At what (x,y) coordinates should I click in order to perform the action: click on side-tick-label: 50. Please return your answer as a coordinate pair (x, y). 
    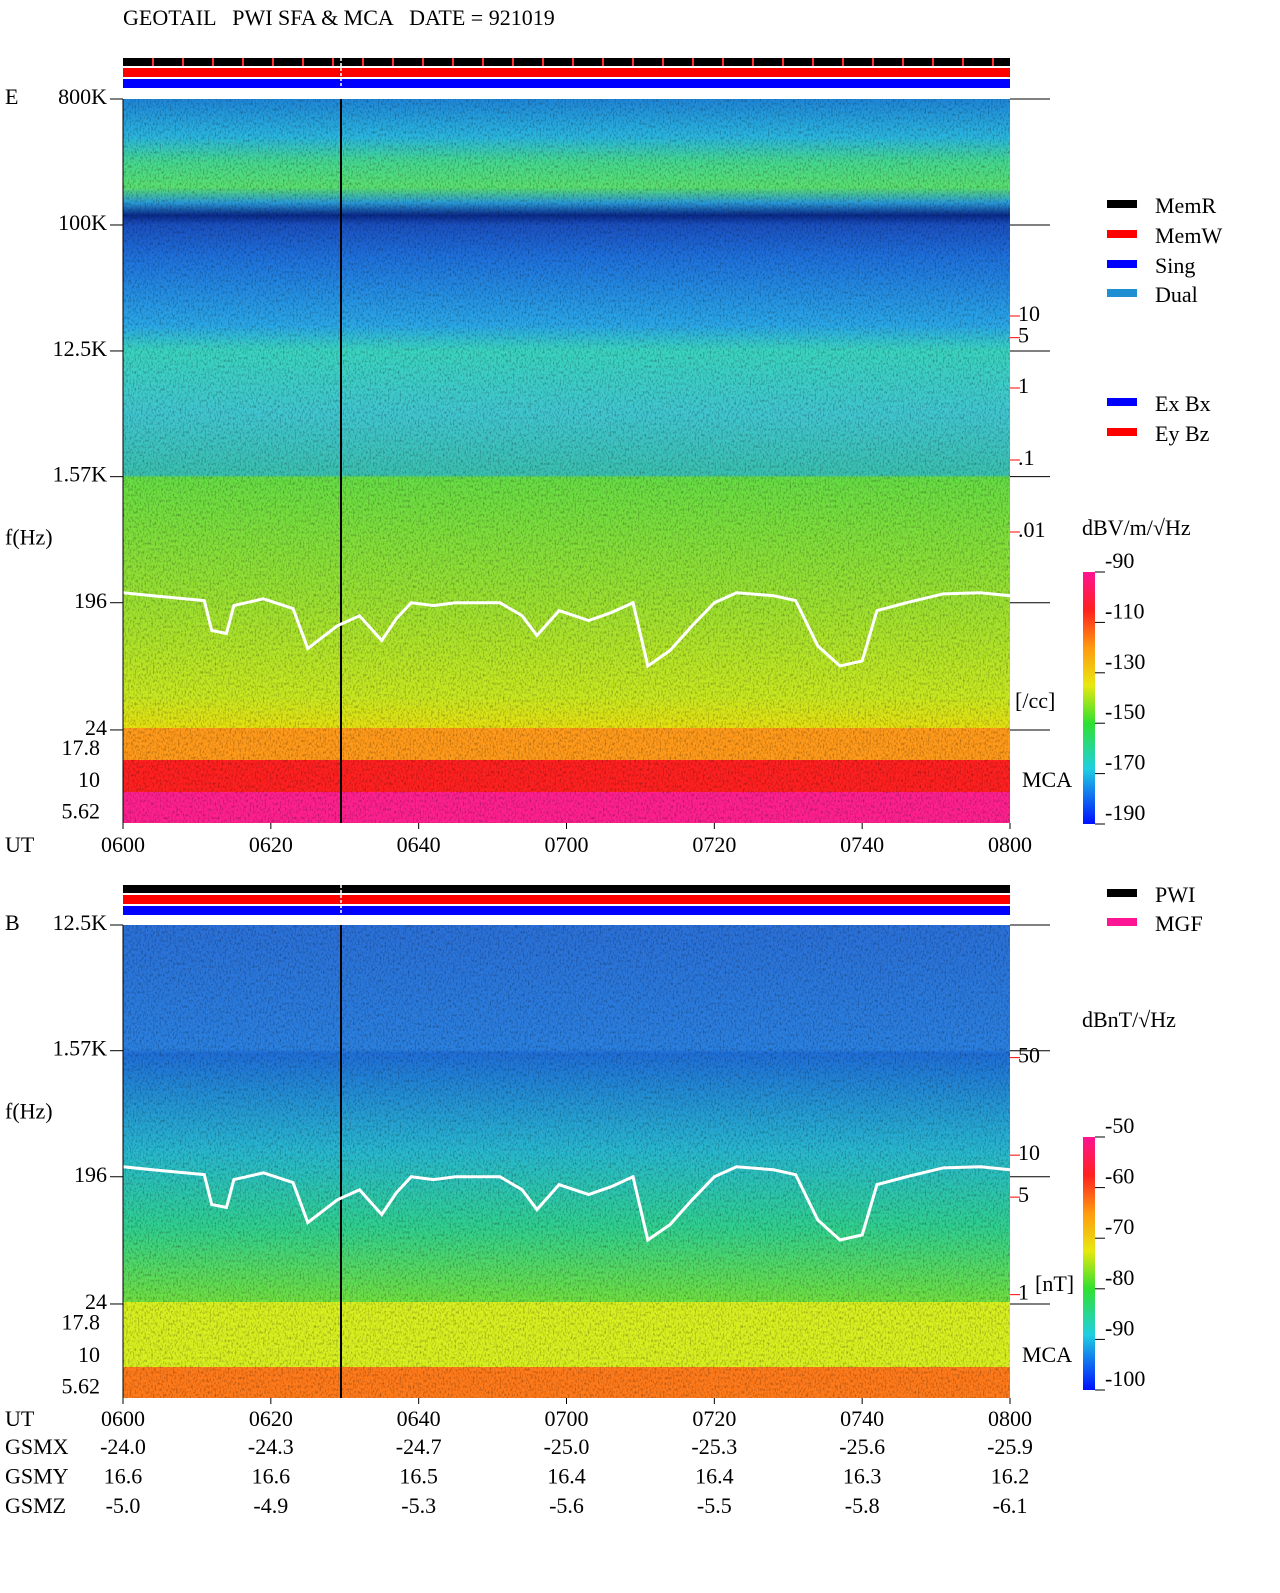
    Looking at the image, I should click on (1029, 1055).